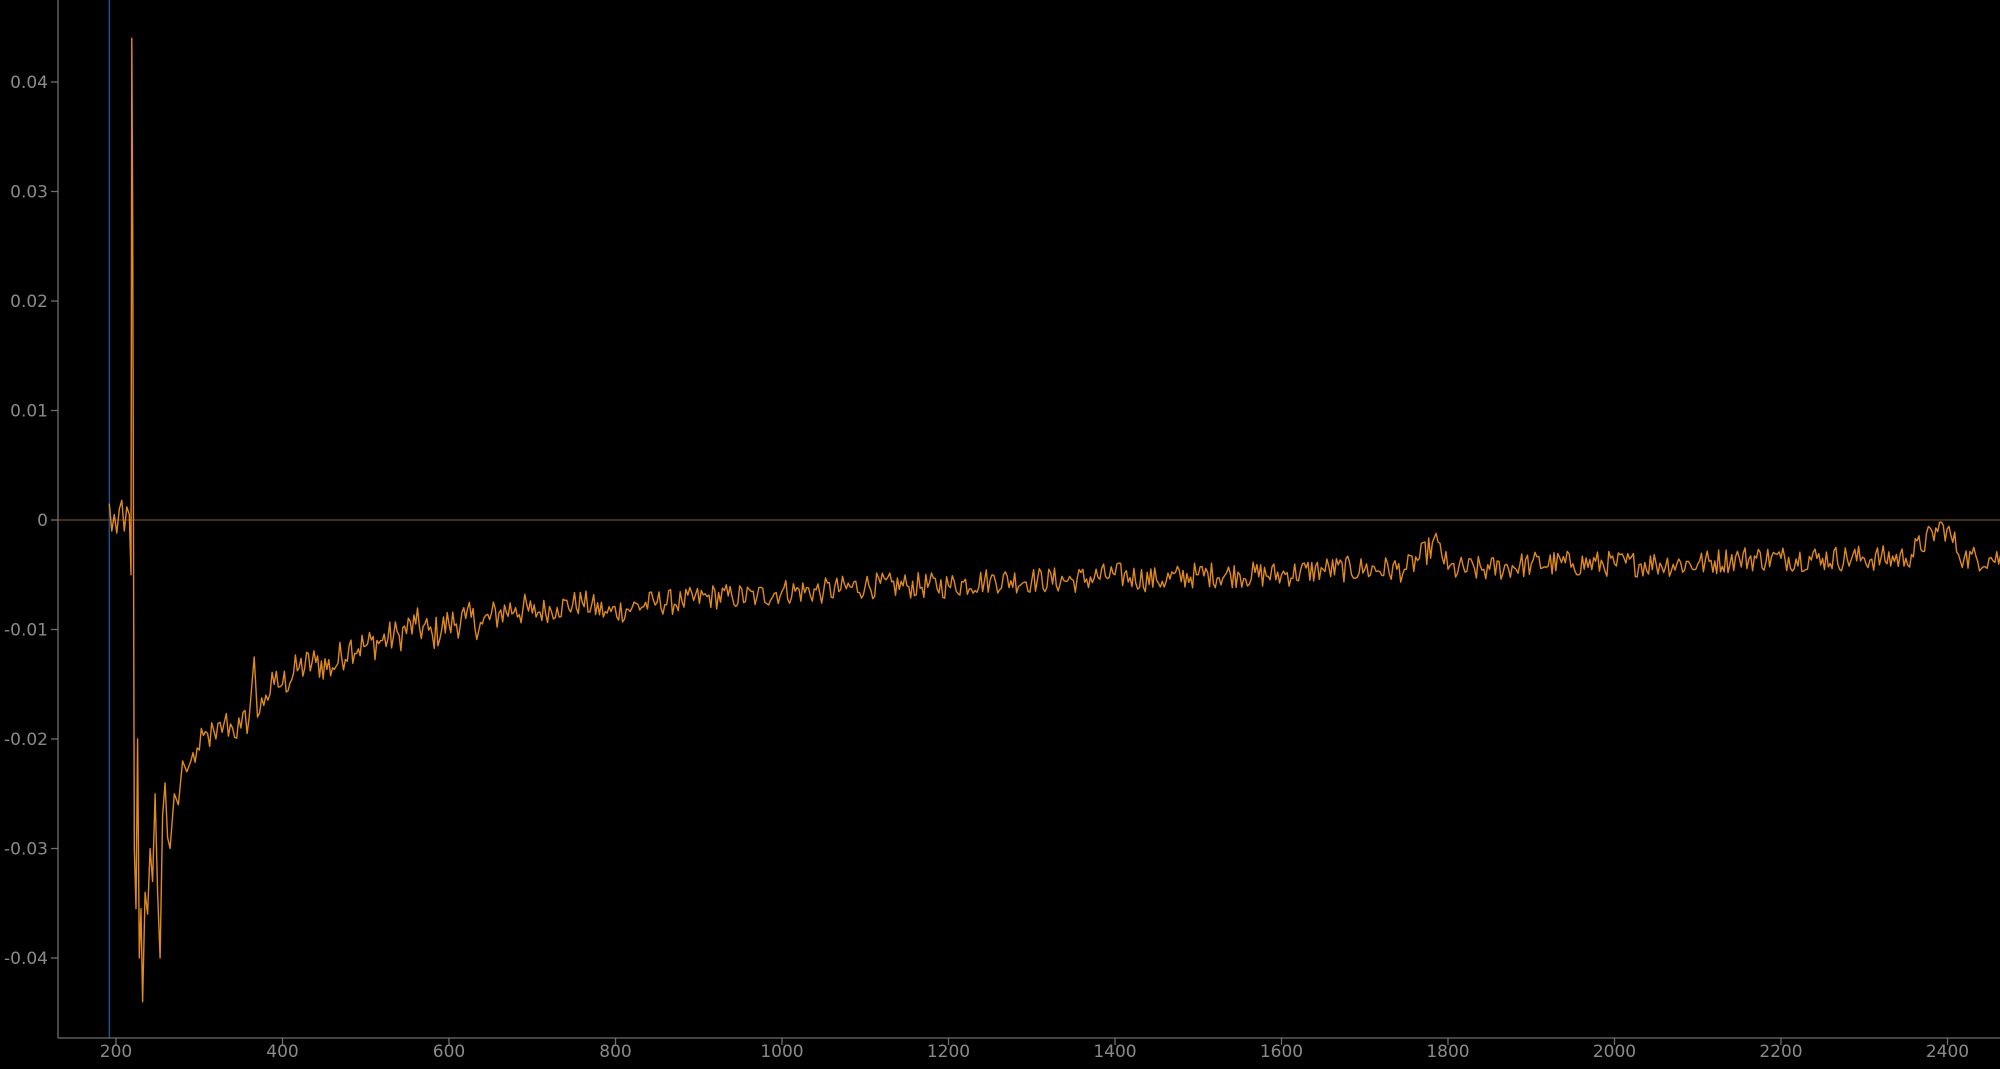 The image size is (2000, 1069). Describe the element at coordinates (26, 959) in the screenshot. I see `y-tick-label: -0.04` at that location.